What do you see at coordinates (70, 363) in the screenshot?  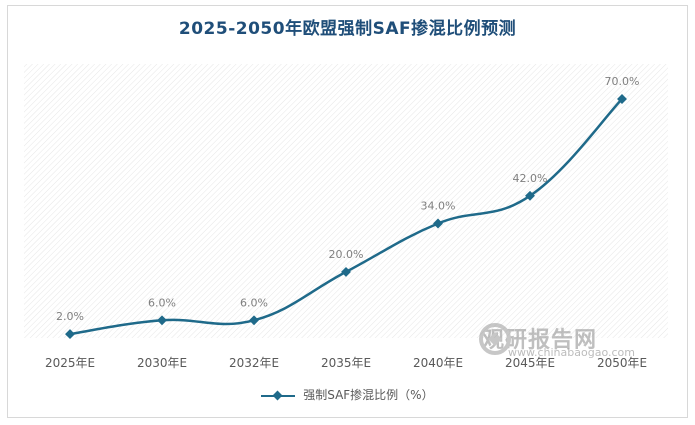 I see `x-tick-label-0: 2025年E` at bounding box center [70, 363].